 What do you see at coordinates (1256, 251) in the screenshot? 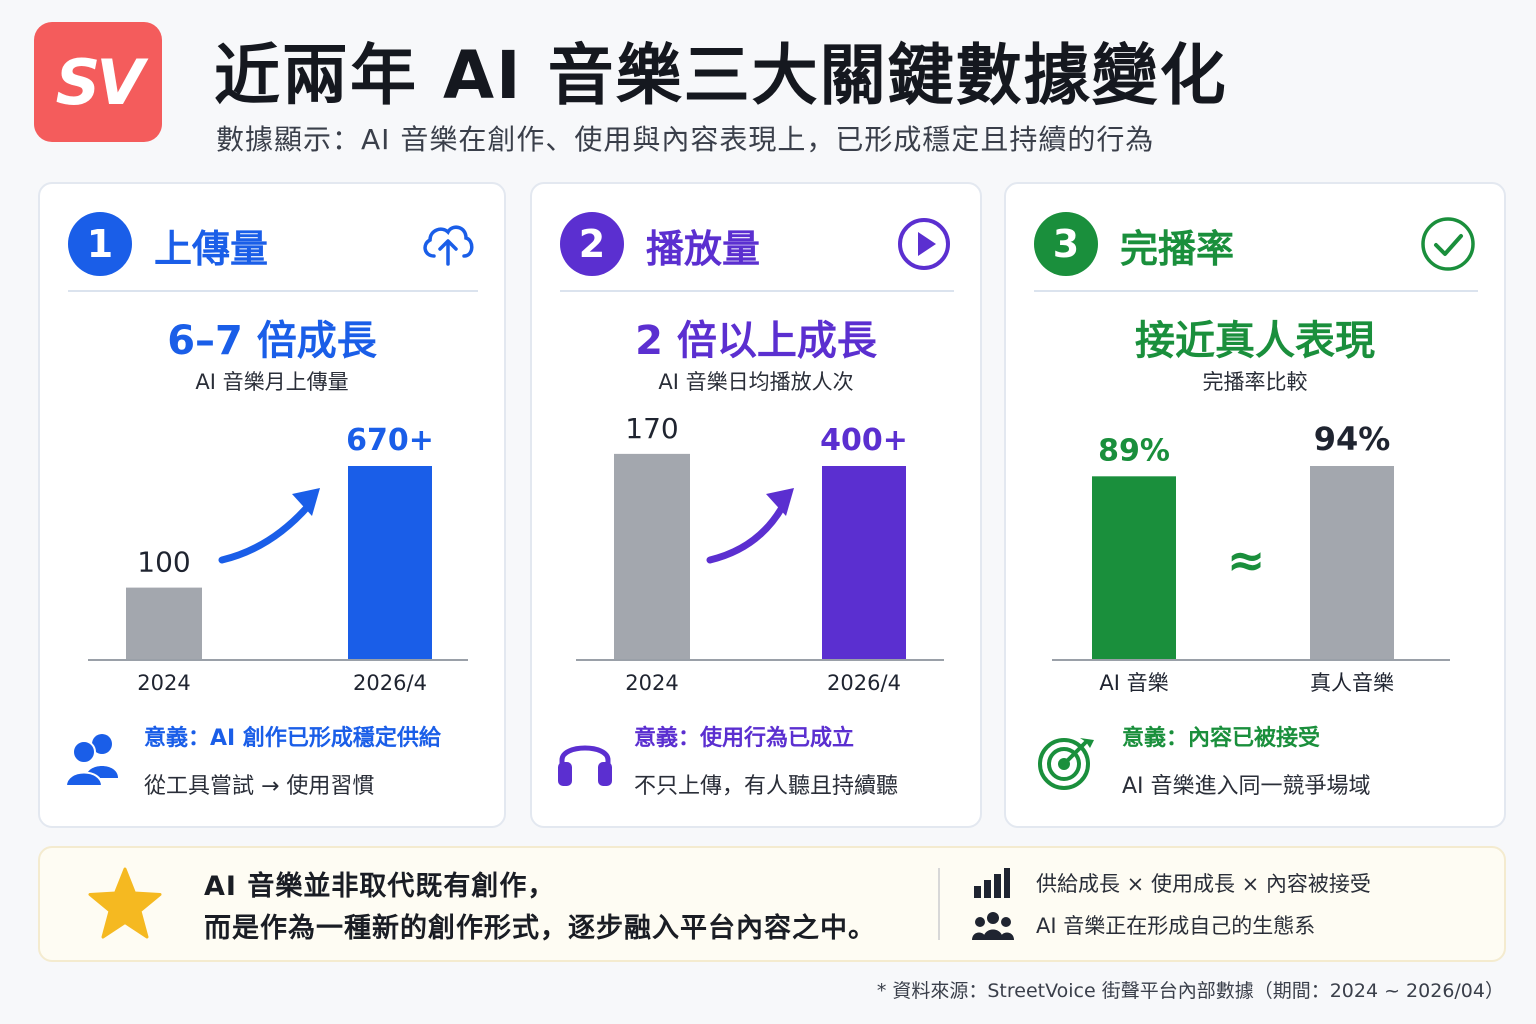
I see `card-header: 3 完播率` at bounding box center [1256, 251].